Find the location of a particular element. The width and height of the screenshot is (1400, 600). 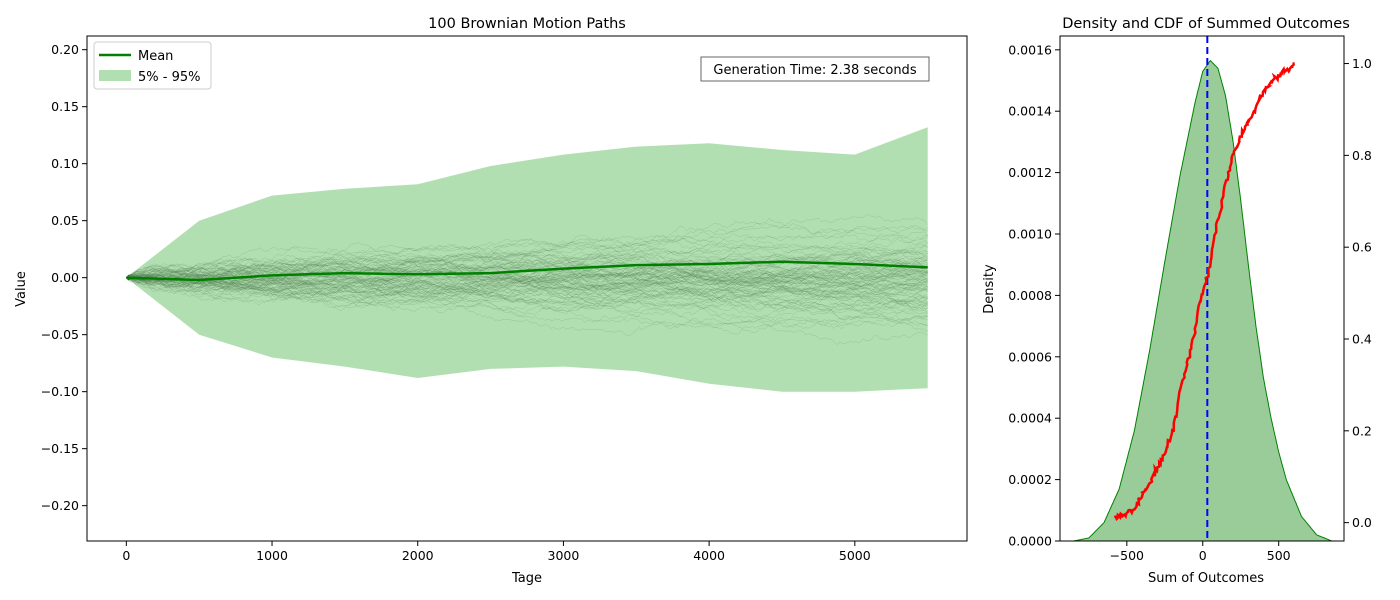

y-tick-label: 0.00 is located at coordinates (65, 277).